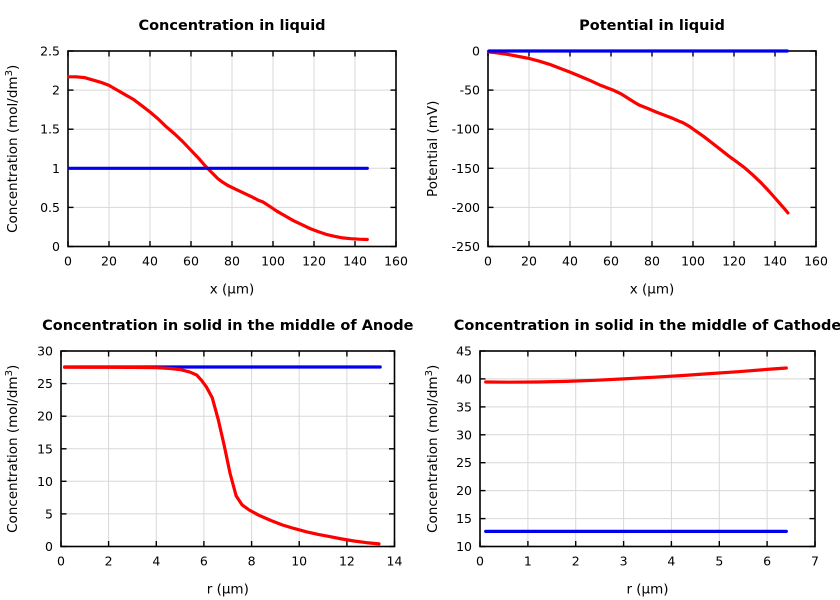  What do you see at coordinates (466, 168) in the screenshot?
I see `y-tick-label: -150` at bounding box center [466, 168].